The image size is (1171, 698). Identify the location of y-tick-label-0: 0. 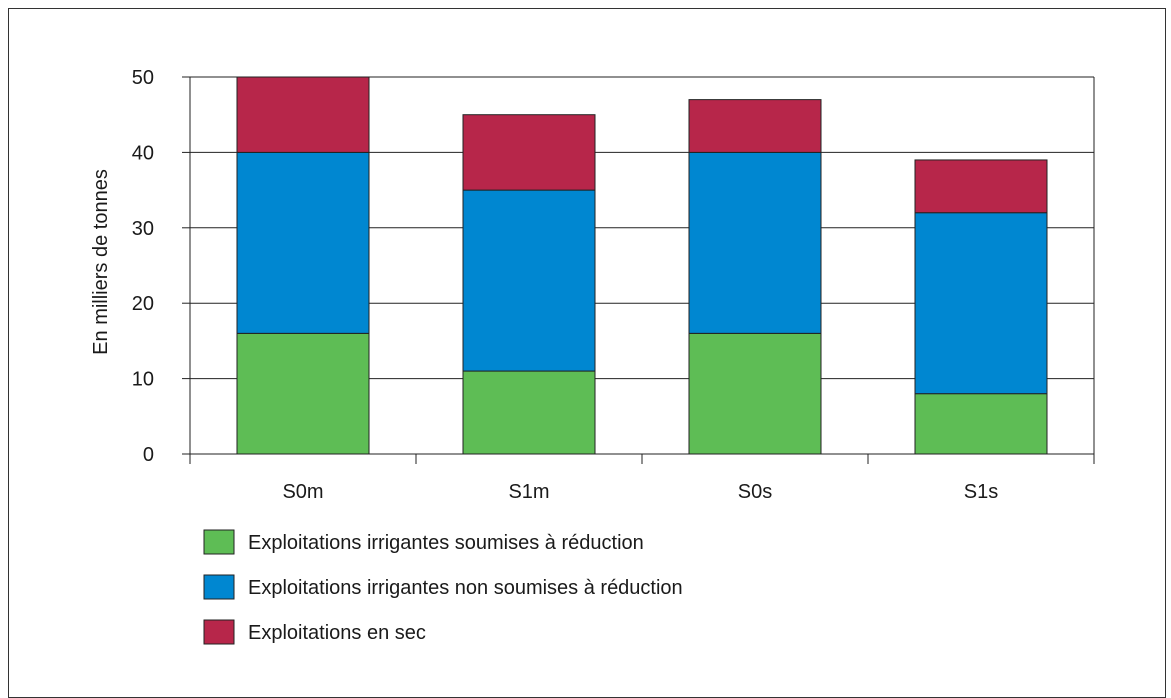
(148, 455).